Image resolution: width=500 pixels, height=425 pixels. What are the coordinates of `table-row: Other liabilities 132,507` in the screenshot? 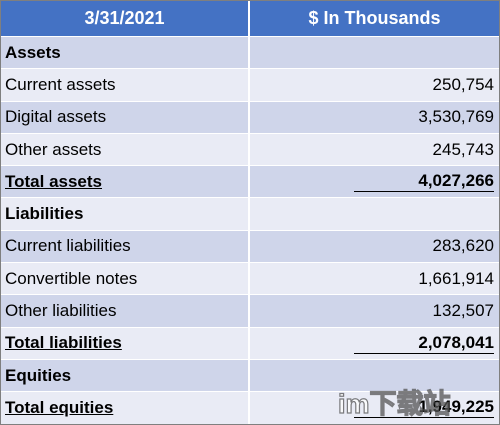 It's located at (250, 311).